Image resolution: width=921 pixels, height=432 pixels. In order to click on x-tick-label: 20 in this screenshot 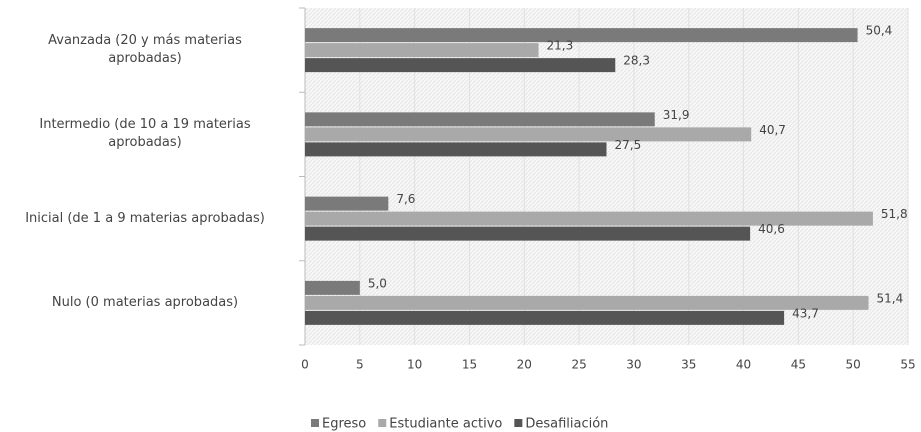, I will do `click(524, 365)`.